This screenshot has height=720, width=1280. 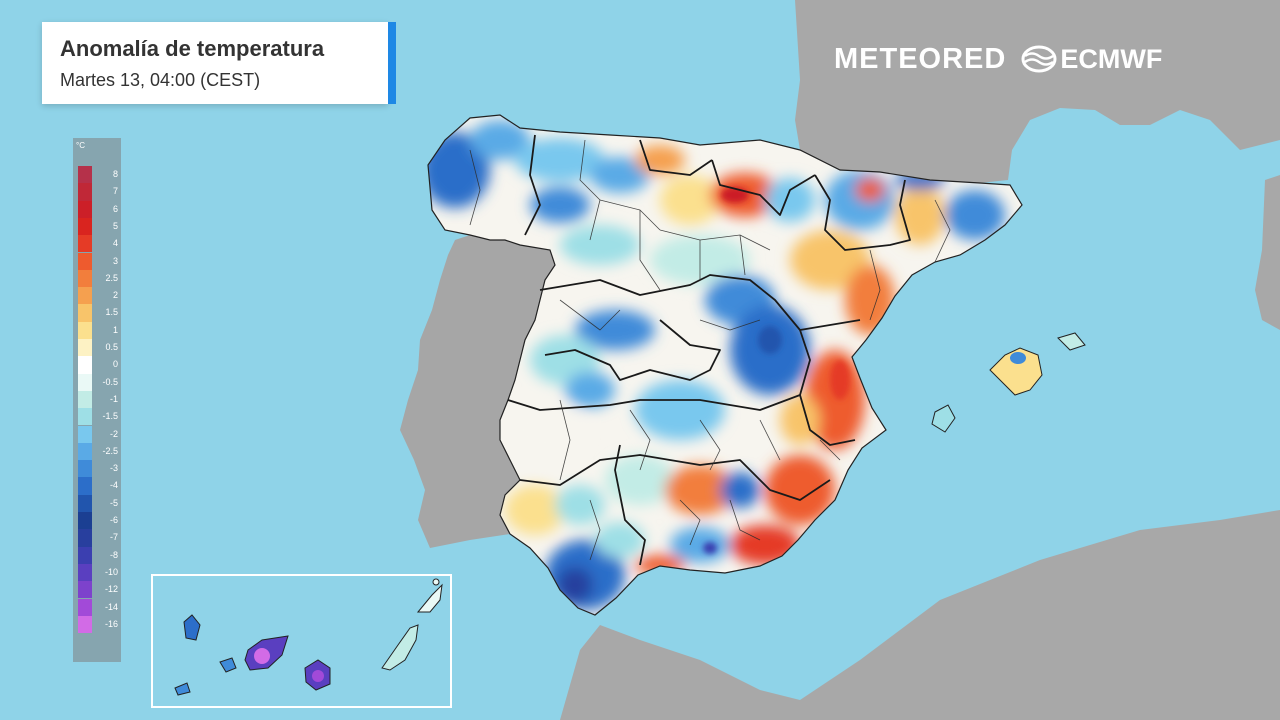 I want to click on legend-label: 4, so click(x=115, y=243).